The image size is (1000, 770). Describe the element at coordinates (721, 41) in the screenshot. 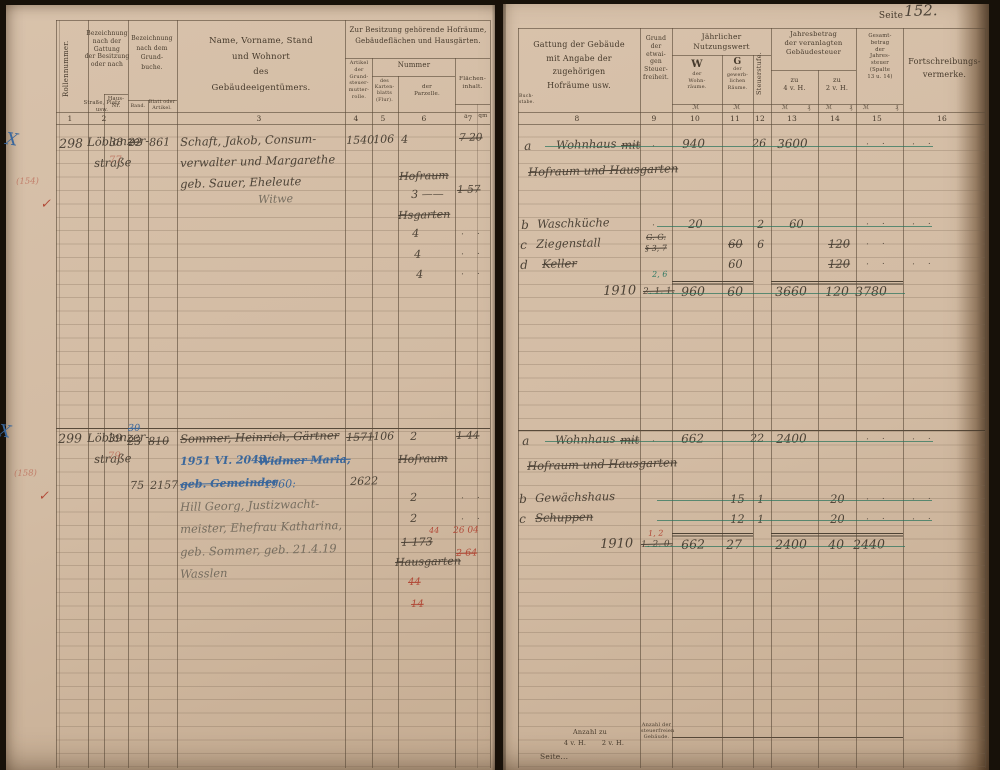

I see `group-header-nutzungswert: Jährlicher Nutzungswert` at that location.